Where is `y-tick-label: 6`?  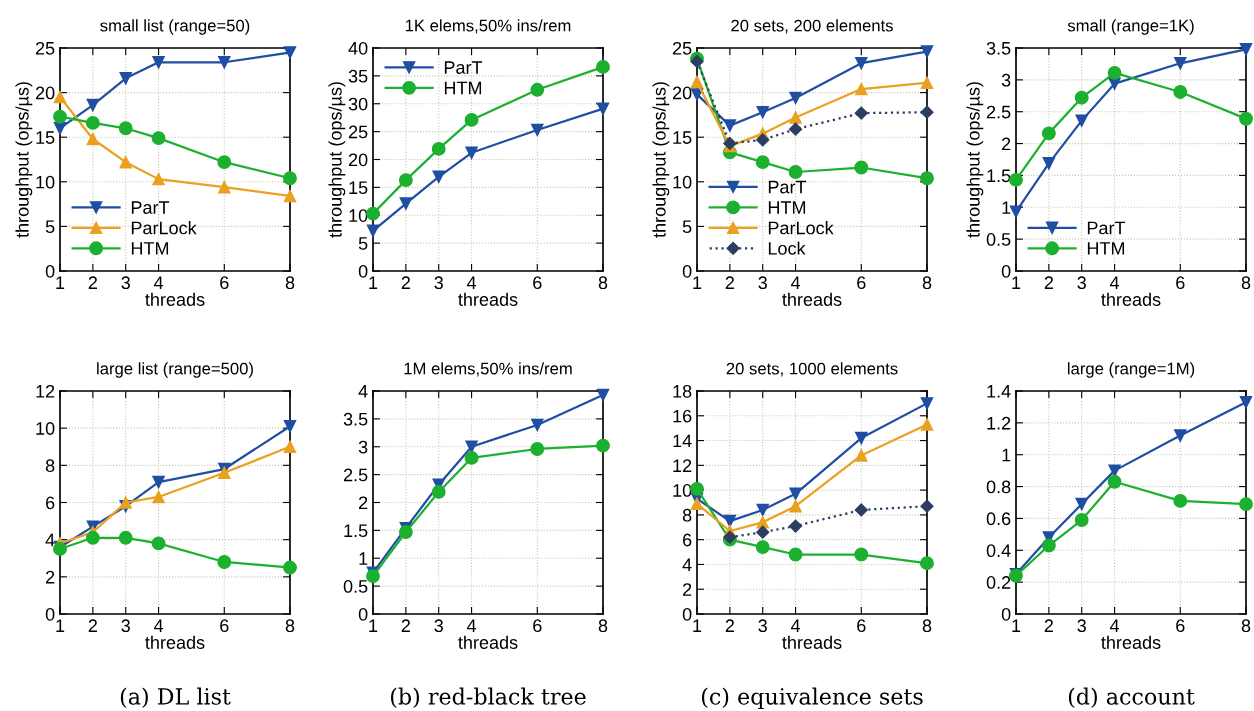 y-tick-label: 6 is located at coordinates (50, 503).